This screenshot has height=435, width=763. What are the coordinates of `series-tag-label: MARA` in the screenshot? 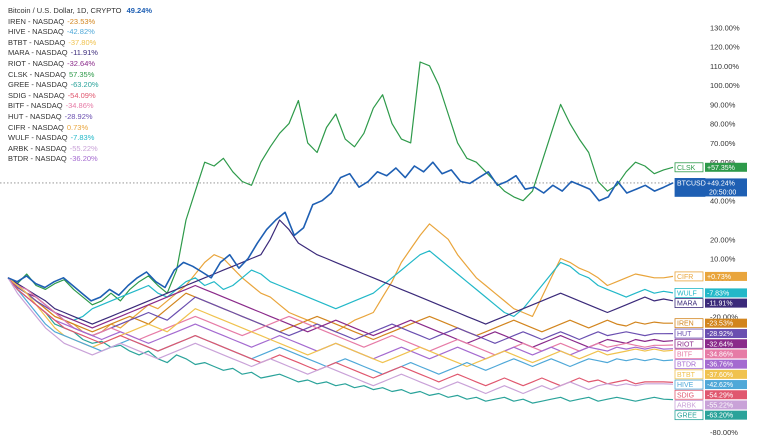 It's located at (687, 304).